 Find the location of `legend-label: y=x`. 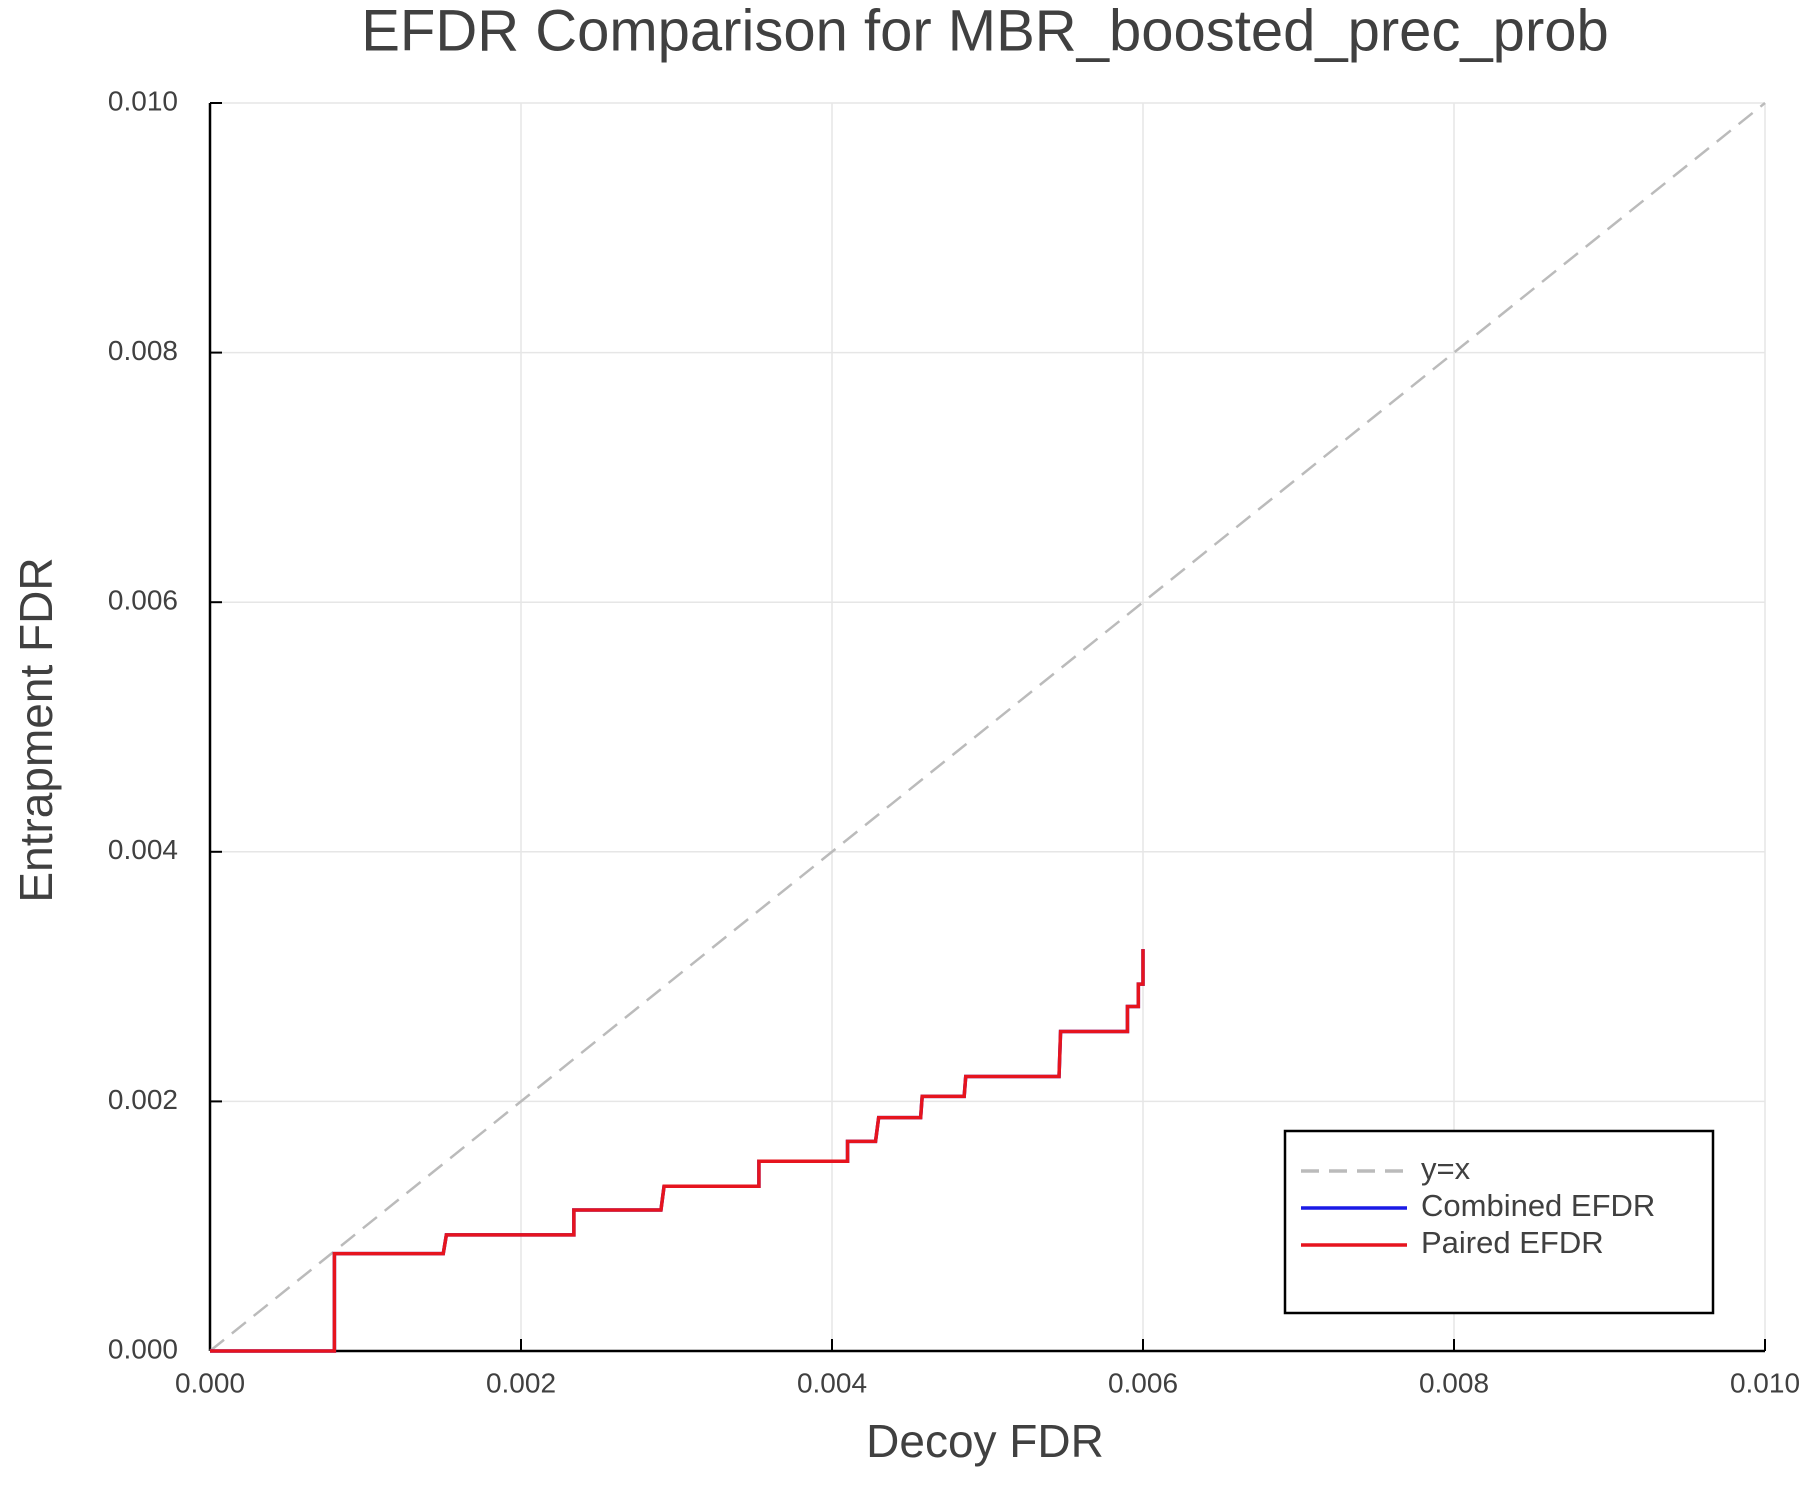

legend-label: y=x is located at coordinates (1446, 1168).